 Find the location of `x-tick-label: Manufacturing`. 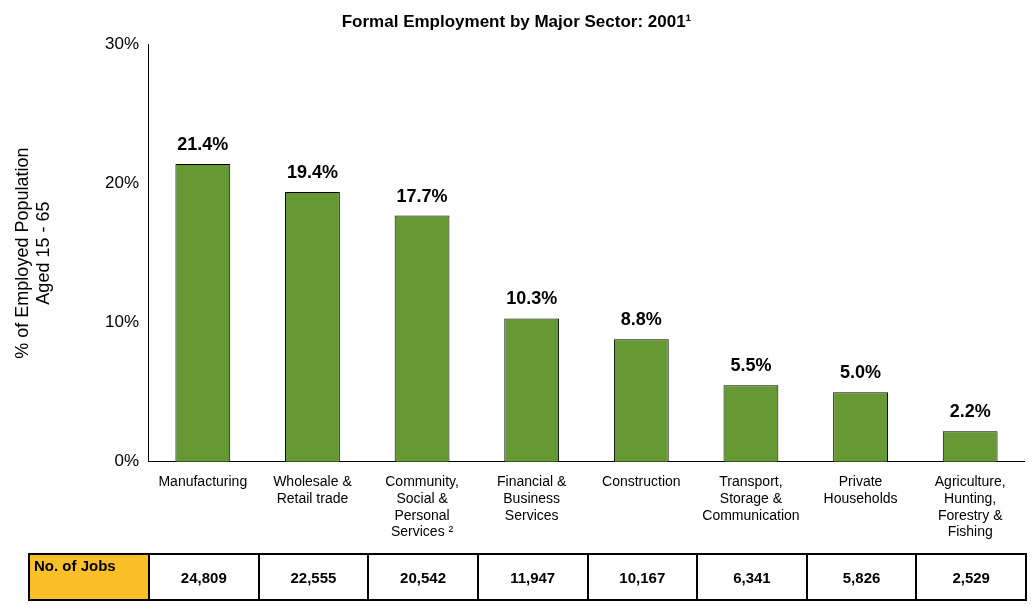

x-tick-label: Manufacturing is located at coordinates (203, 481).